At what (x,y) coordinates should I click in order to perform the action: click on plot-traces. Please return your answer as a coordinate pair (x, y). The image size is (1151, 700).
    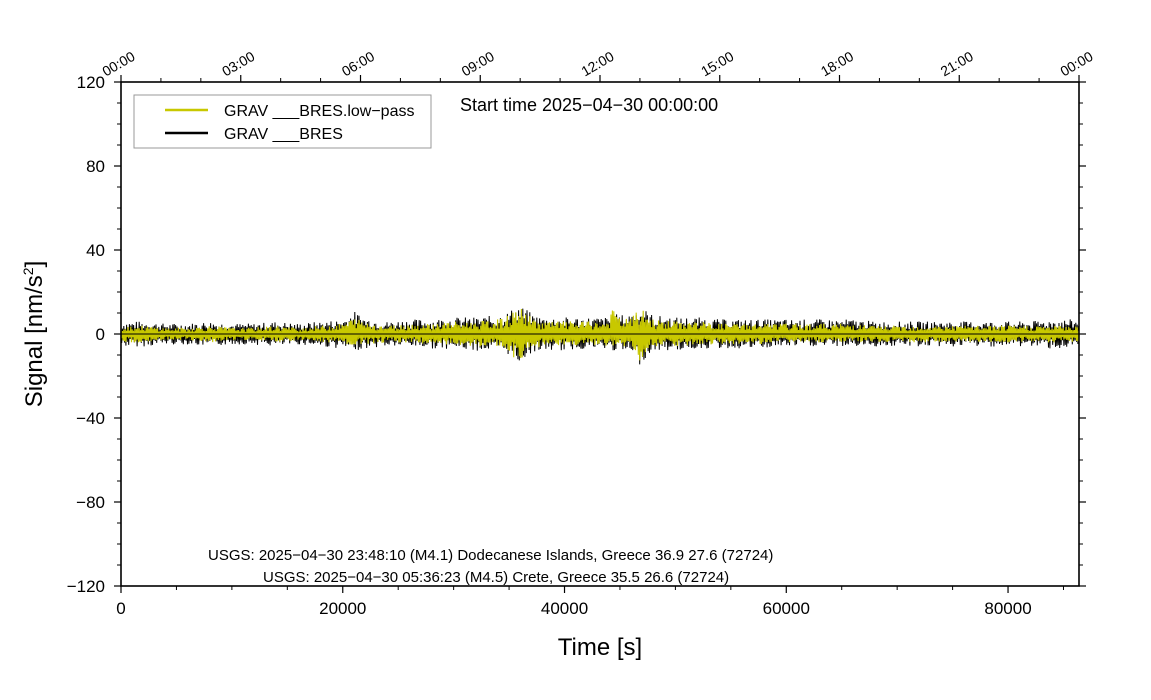
    Looking at the image, I should click on (600, 336).